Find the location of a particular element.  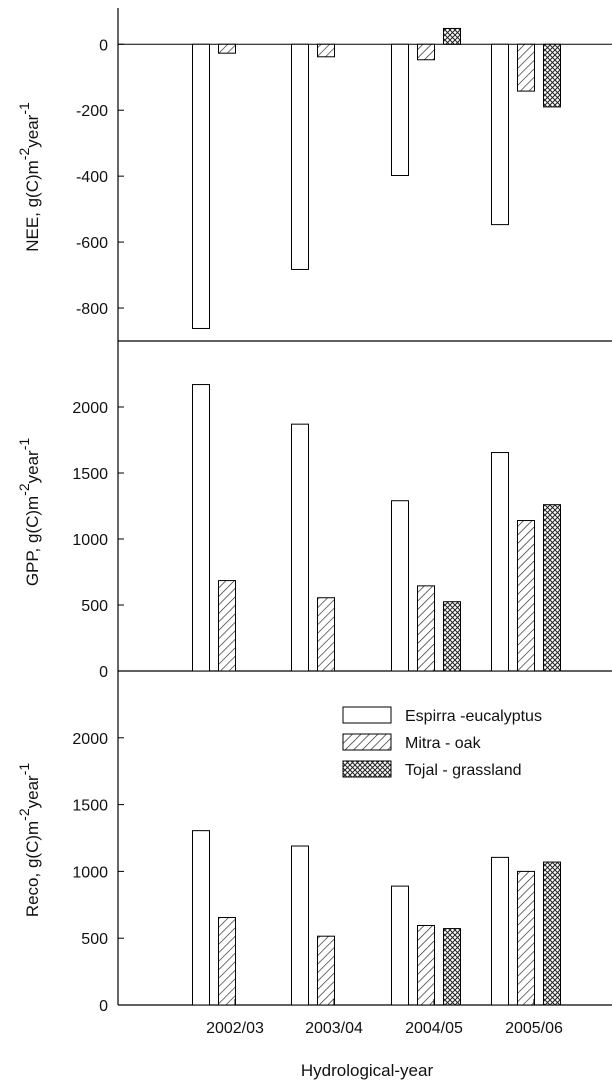

nee-y-tick-label: -800 is located at coordinates (92, 309).